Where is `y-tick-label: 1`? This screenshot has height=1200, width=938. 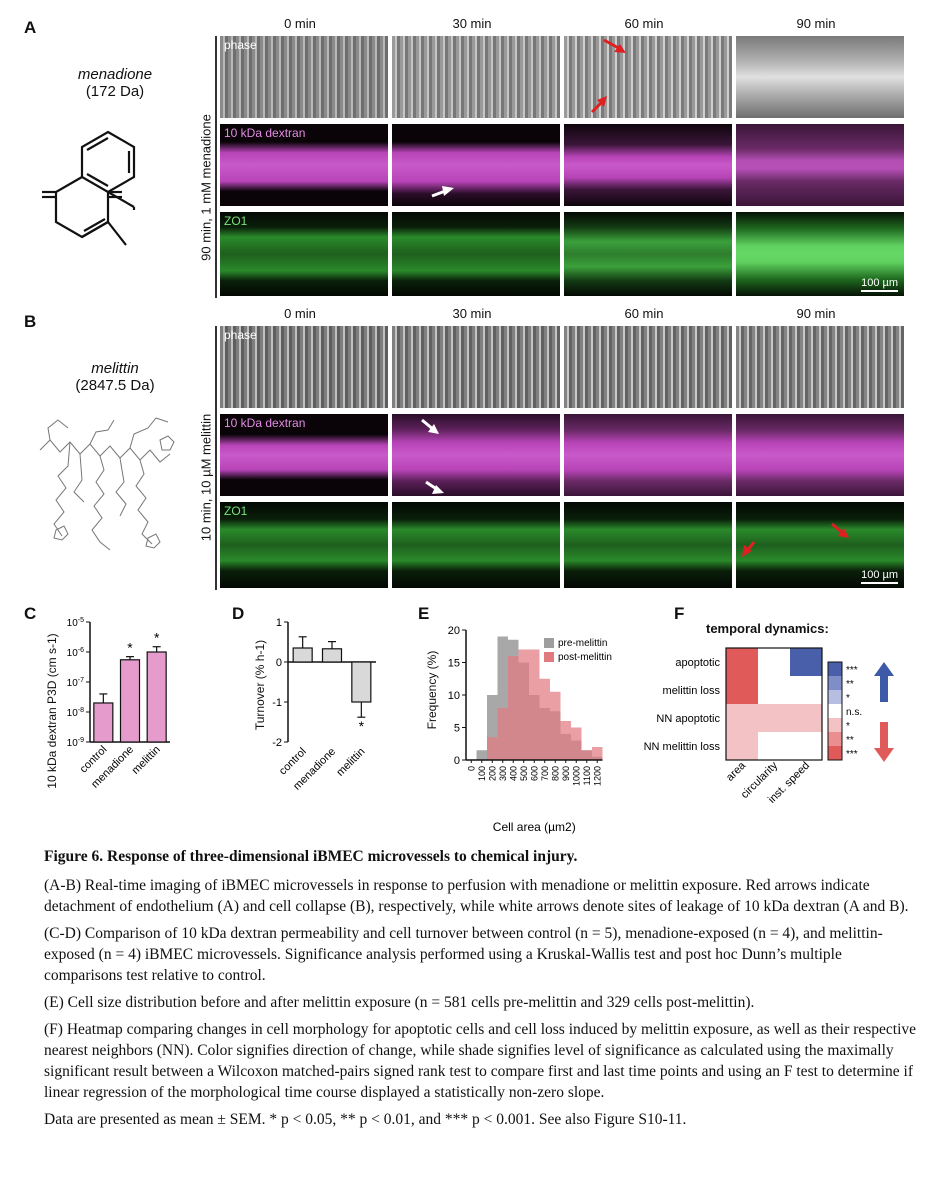 y-tick-label: 1 is located at coordinates (279, 623).